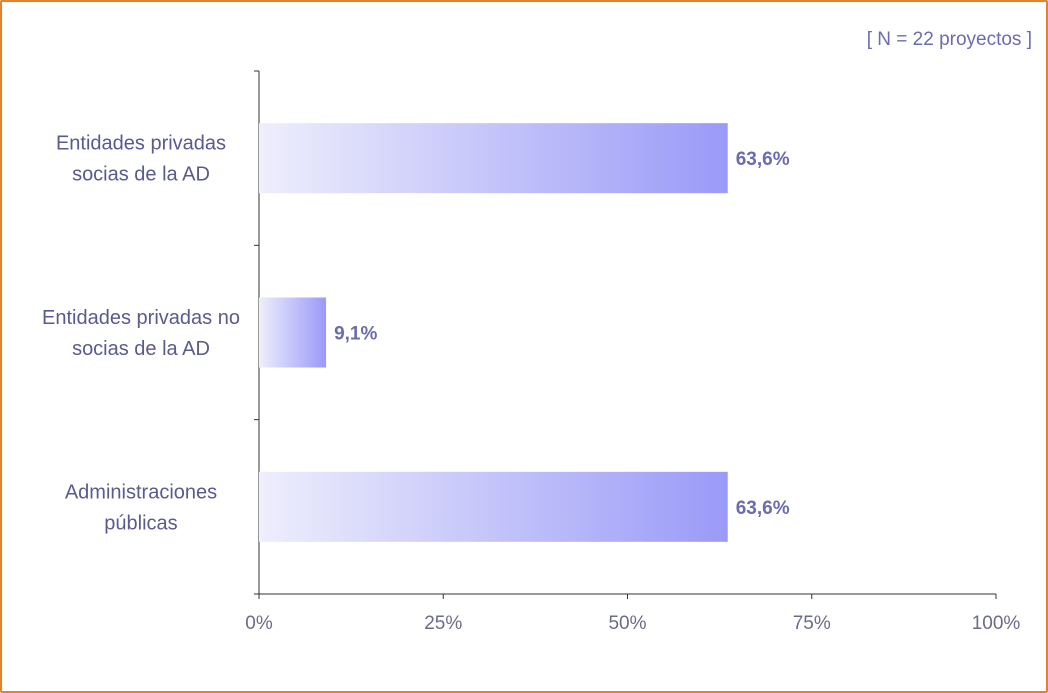 The image size is (1048, 693). I want to click on x-tick-label: 100%, so click(996, 623).